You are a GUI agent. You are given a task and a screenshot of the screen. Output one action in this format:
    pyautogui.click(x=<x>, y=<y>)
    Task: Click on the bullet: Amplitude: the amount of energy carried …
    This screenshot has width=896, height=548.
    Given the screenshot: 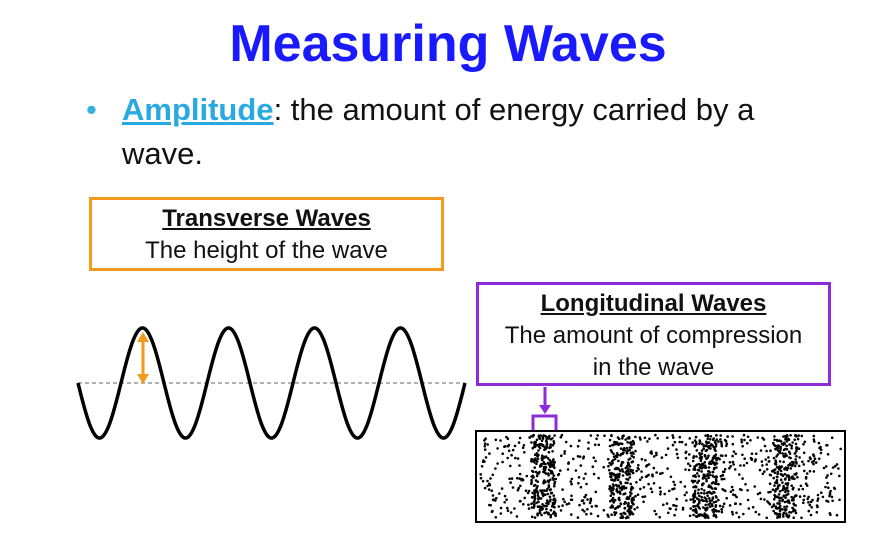 What is the action you would take?
    pyautogui.click(x=472, y=132)
    